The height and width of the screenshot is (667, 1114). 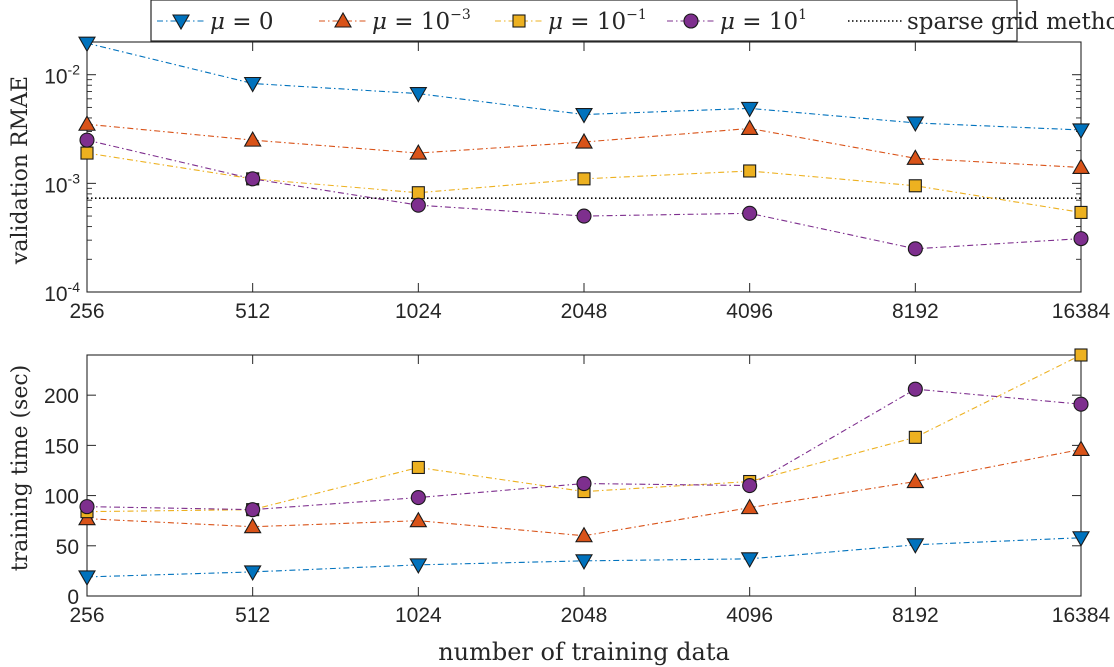 I want to click on legend-label: μ = 0, so click(x=241, y=22).